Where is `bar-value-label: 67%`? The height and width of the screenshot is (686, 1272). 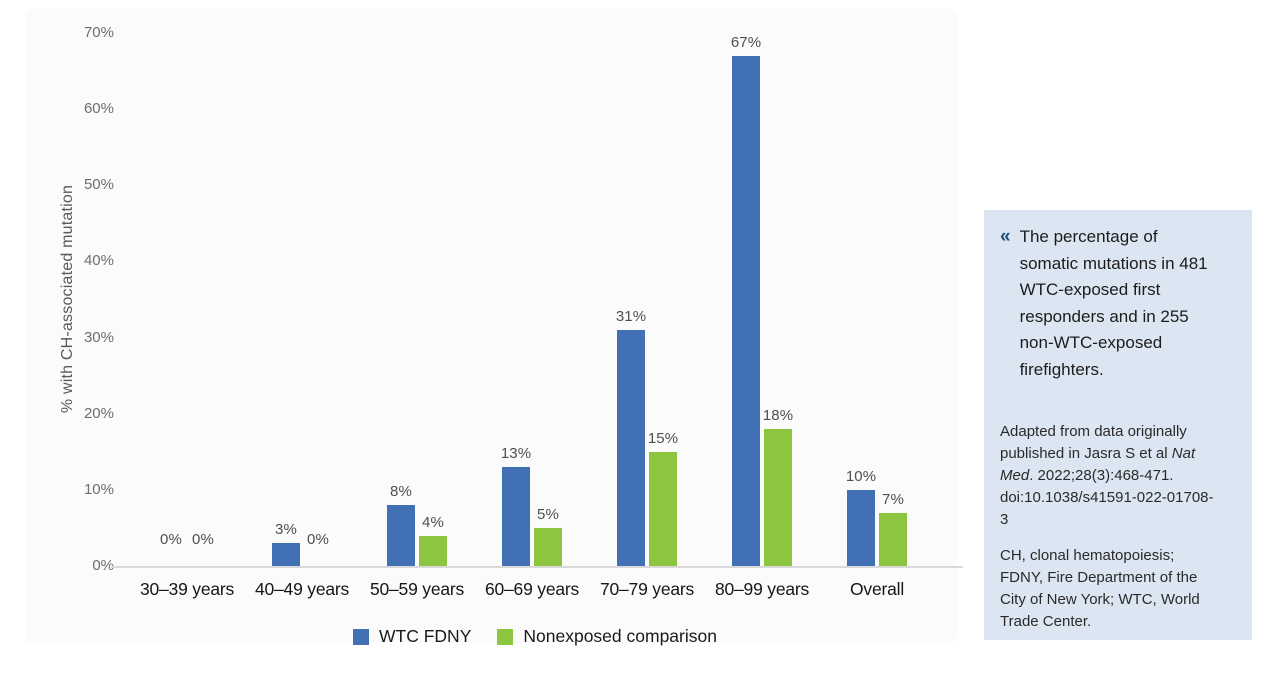
bar-value-label: 67% is located at coordinates (746, 42).